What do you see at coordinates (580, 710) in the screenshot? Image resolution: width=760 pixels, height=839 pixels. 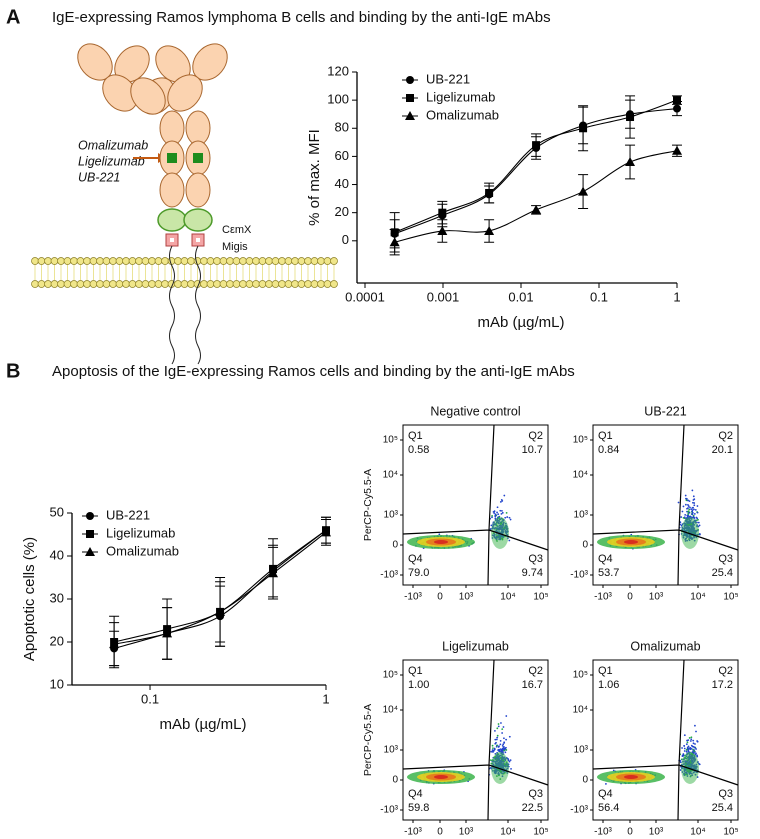 I see `y-tick-label: 10⁴` at bounding box center [580, 710].